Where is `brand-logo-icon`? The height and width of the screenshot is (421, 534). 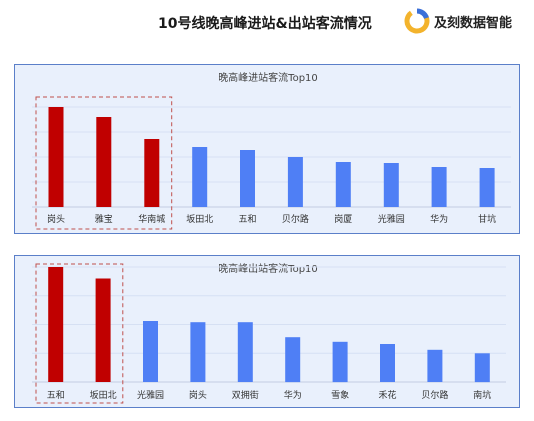 brand-logo-icon is located at coordinates (417, 21).